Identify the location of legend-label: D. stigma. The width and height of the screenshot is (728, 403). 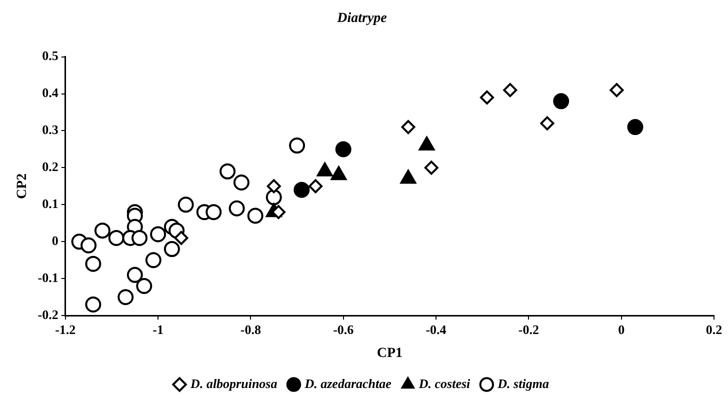
(523, 383).